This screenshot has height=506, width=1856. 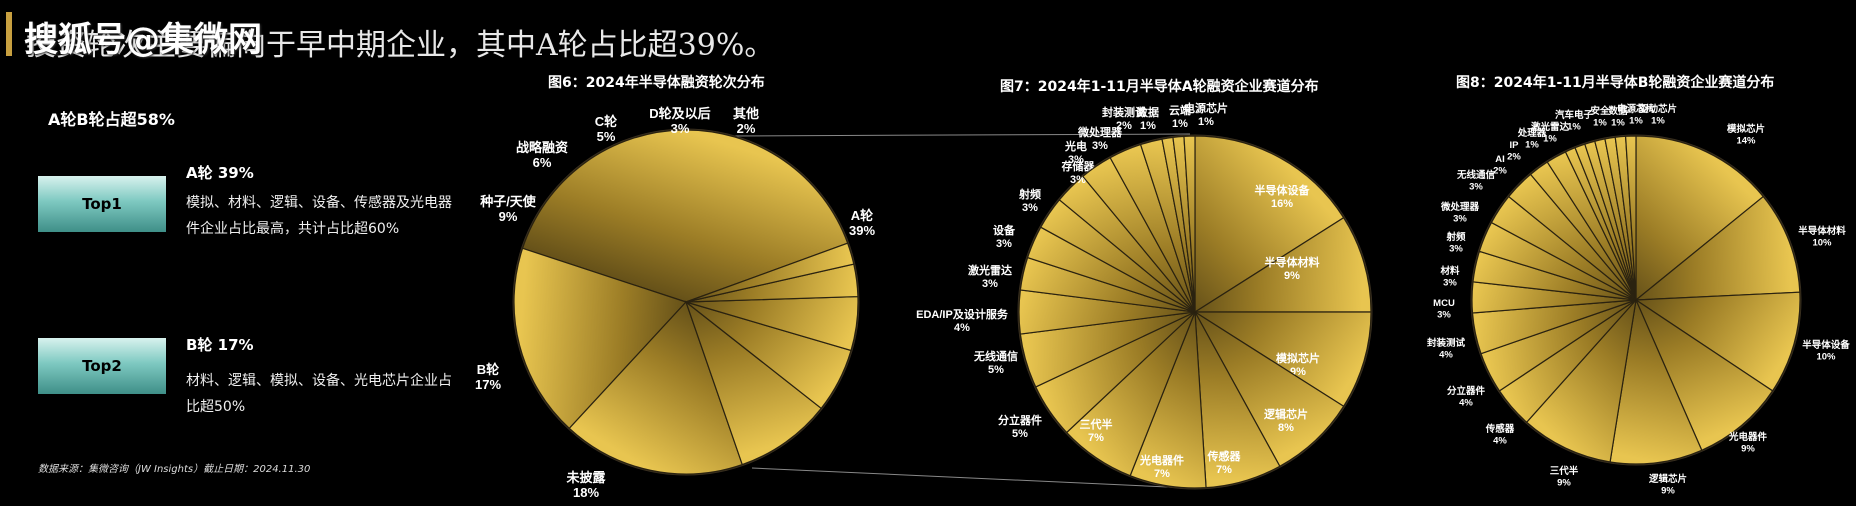 What do you see at coordinates (1292, 276) in the screenshot?
I see `pie1-value-1: 9%` at bounding box center [1292, 276].